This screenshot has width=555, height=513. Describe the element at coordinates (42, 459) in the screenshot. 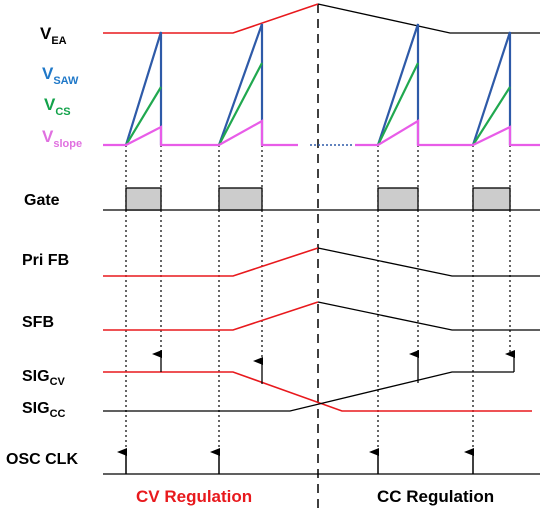

I see `oscclk-label: OSC CLK` at that location.